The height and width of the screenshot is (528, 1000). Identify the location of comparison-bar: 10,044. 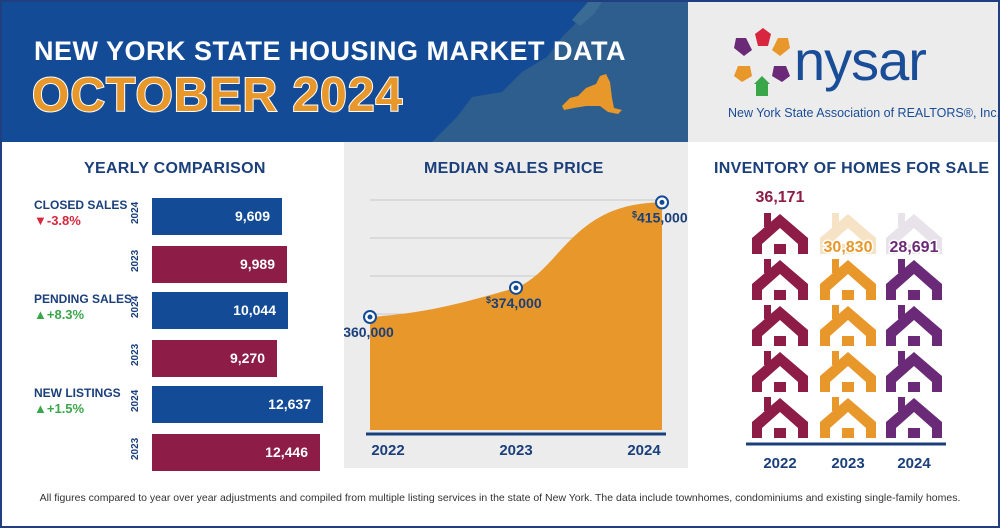
(220, 310).